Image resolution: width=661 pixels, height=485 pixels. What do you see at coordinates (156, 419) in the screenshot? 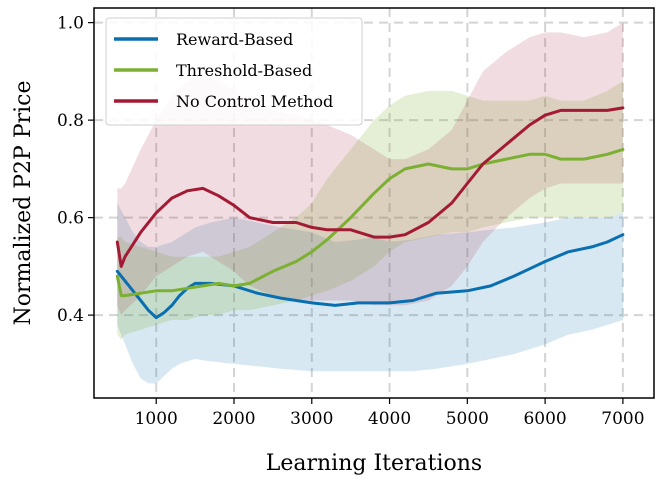
I see `x-tick-label: 1000` at bounding box center [156, 419].